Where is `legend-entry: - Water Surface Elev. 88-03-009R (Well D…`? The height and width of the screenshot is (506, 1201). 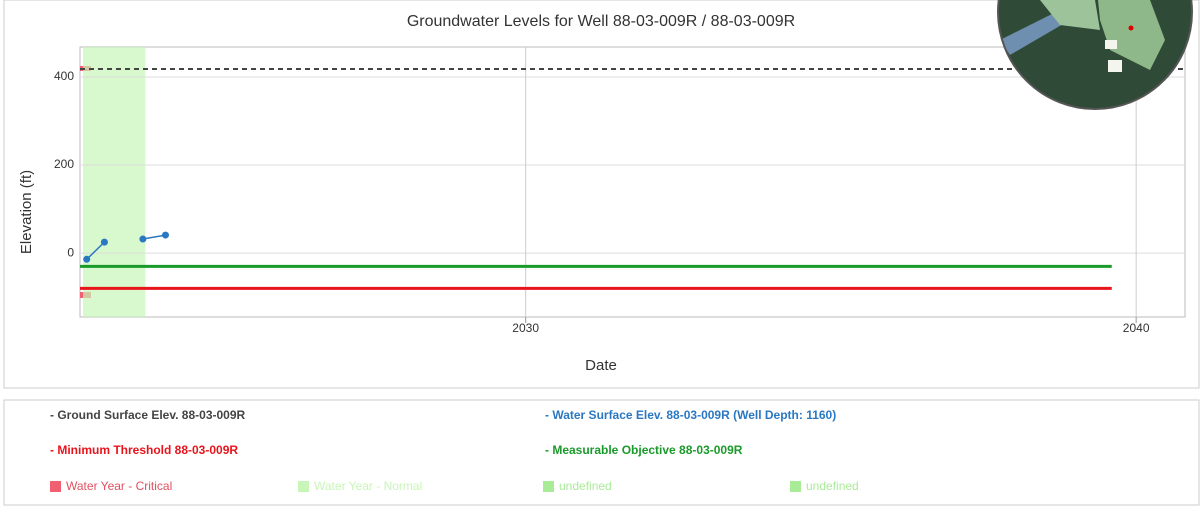
legend-entry: - Water Surface Elev. 88-03-009R (Well D… is located at coordinates (690, 415).